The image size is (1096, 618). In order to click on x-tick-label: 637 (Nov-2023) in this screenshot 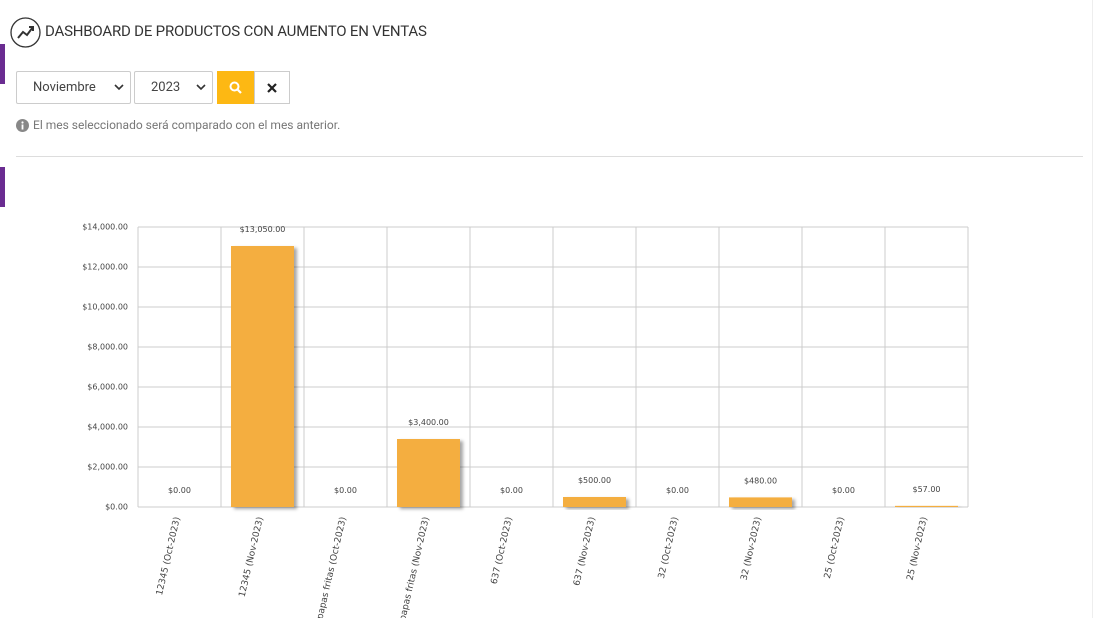, I will do `click(585, 551)`.